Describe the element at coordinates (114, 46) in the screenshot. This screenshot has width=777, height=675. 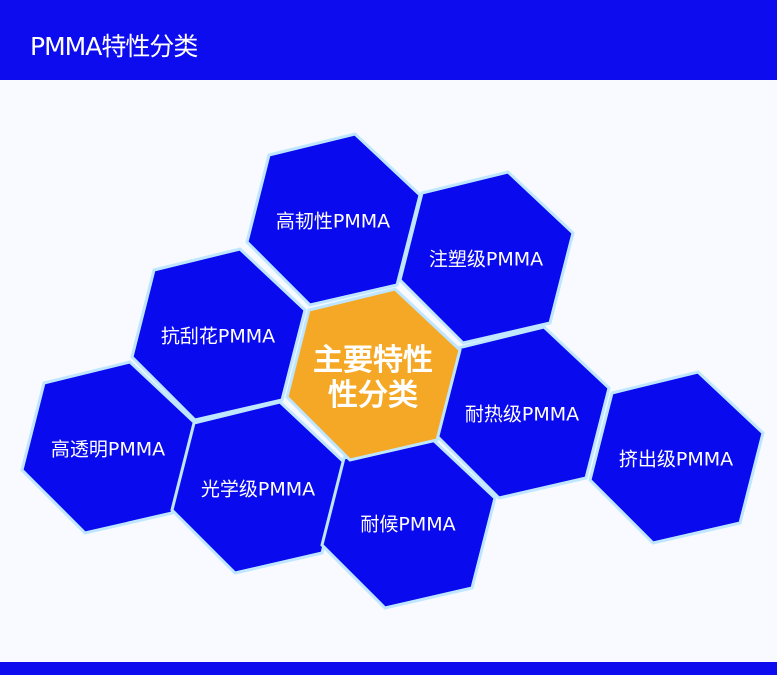
I see `page-title: PMMA特性分类` at that location.